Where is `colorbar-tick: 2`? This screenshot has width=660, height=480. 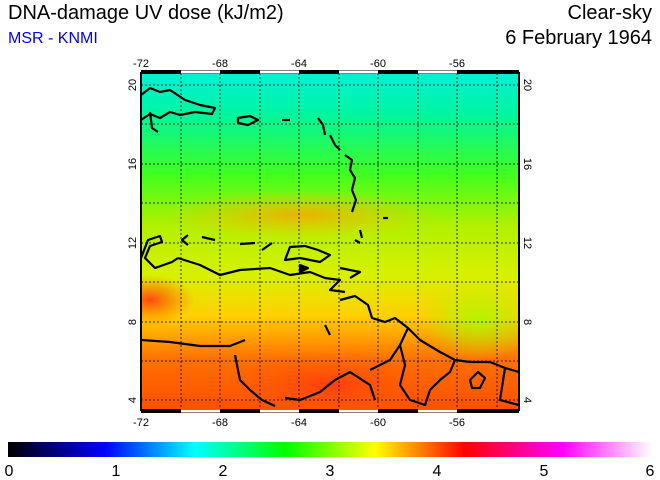
colorbar-tick: 2 is located at coordinates (223, 471).